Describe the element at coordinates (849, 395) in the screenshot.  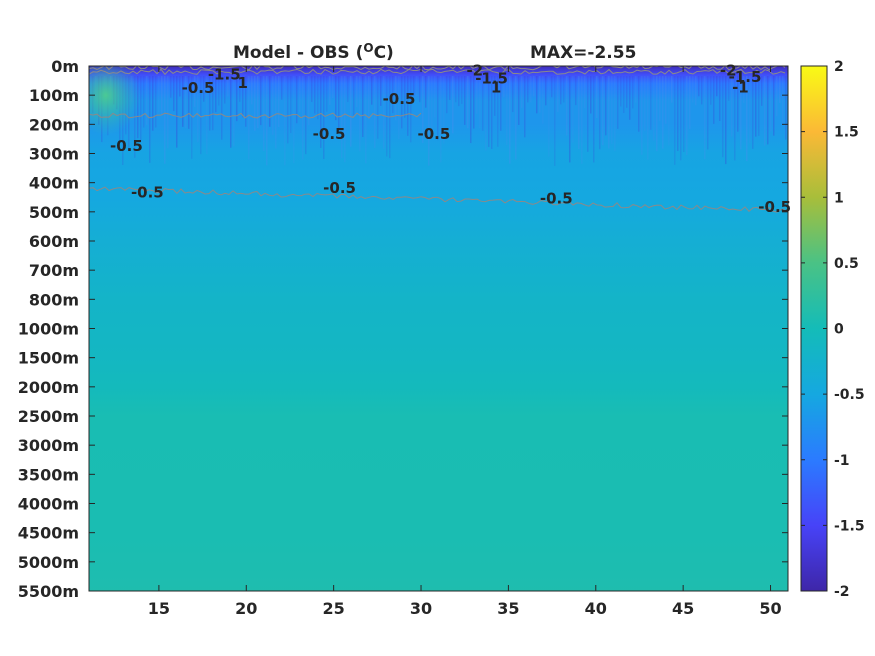
I see `colorbar-tick-label: -0.5` at that location.